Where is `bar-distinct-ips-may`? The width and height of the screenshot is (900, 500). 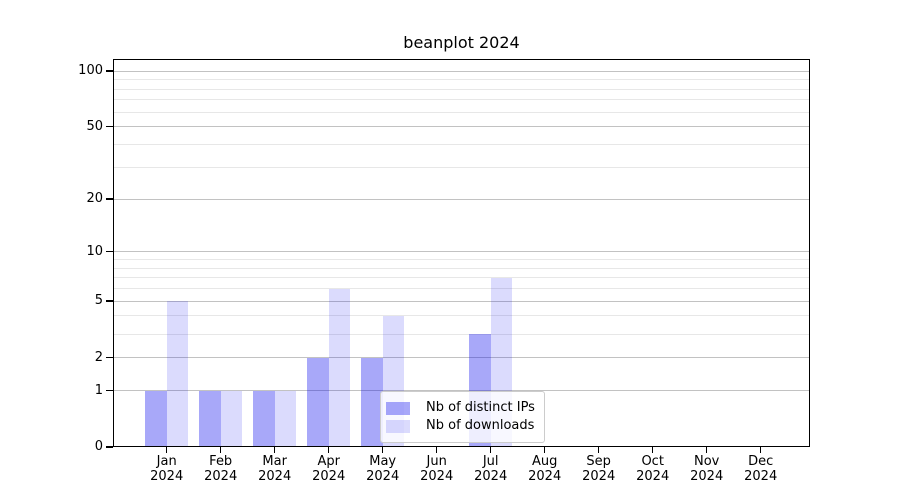
bar-distinct-ips-may is located at coordinates (372, 402).